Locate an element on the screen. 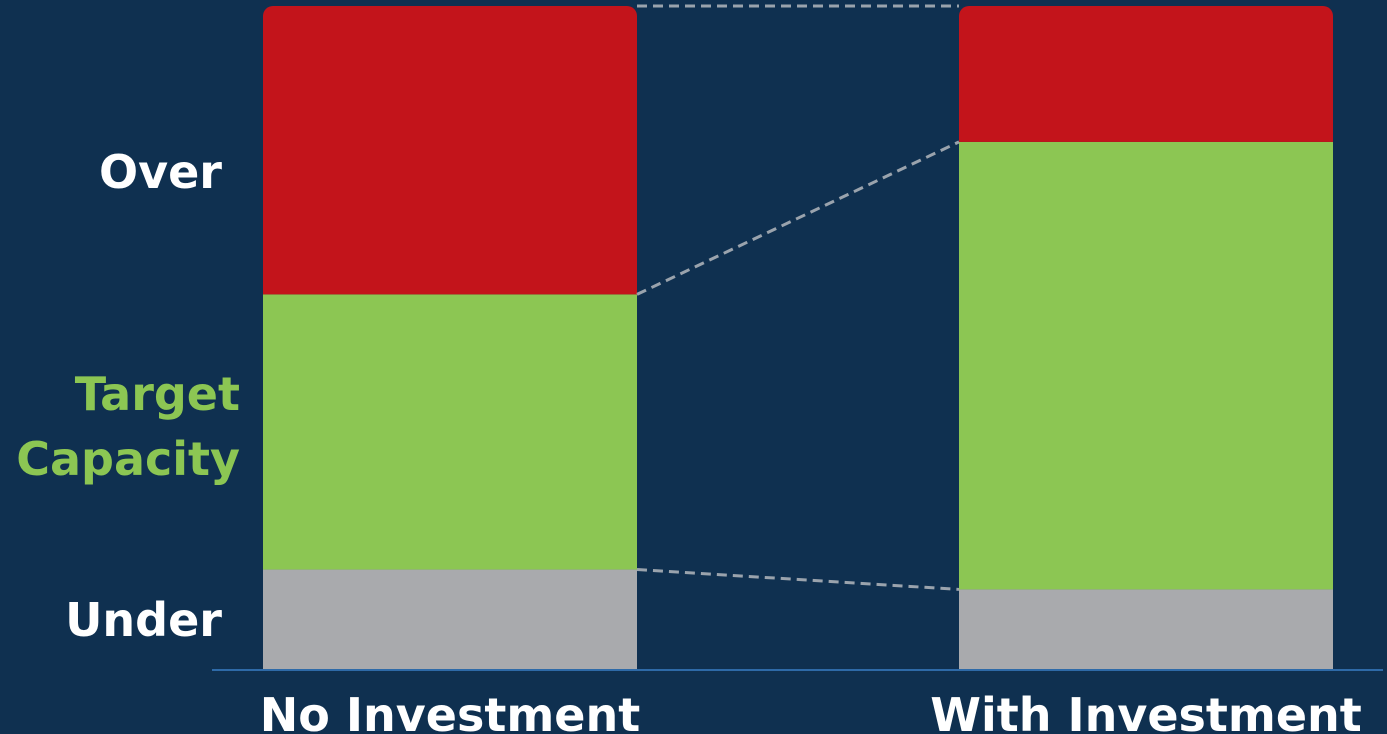 Image resolution: width=1387 pixels, height=734 pixels. category-label-no-investment: No Investment is located at coordinates (450, 711).